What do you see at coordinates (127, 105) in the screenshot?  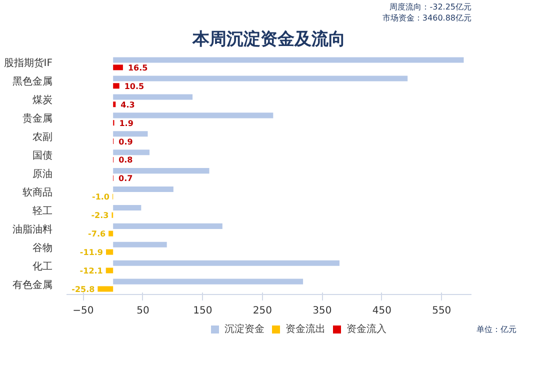 I see `data-label: 4.3` at bounding box center [127, 105].